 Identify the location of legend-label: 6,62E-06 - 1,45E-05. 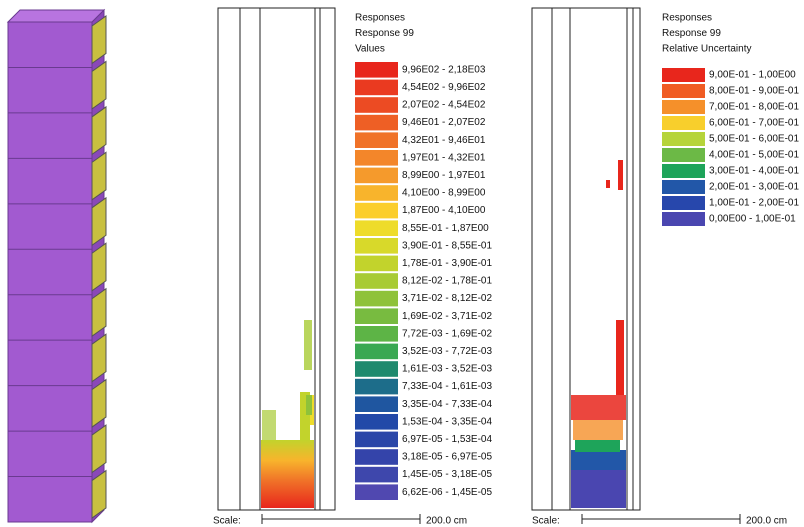
(447, 492).